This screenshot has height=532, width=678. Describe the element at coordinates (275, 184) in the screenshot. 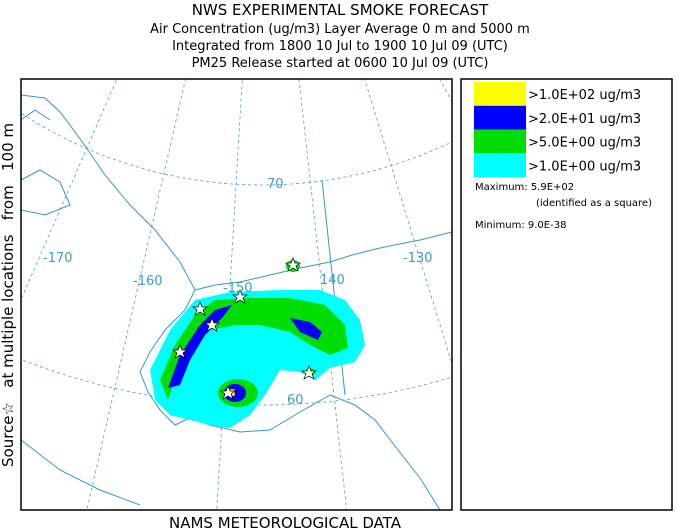

I see `map-label: 70` at that location.